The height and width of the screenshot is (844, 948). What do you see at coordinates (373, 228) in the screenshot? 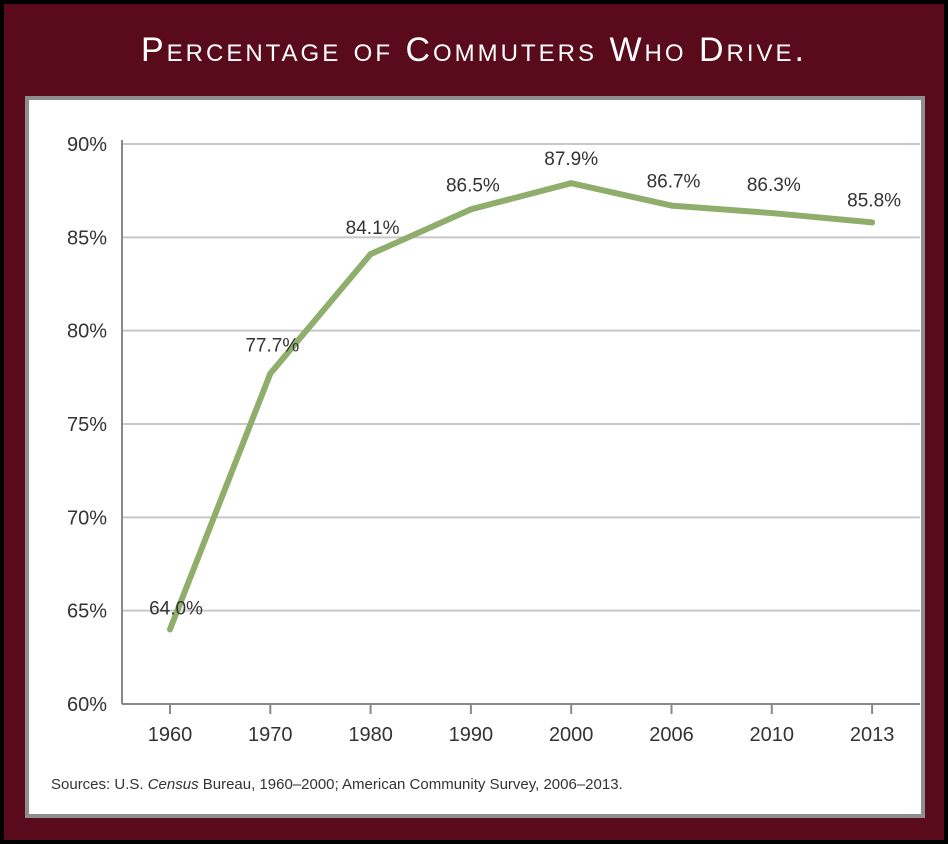
I see `data-label: 84.1%` at bounding box center [373, 228].